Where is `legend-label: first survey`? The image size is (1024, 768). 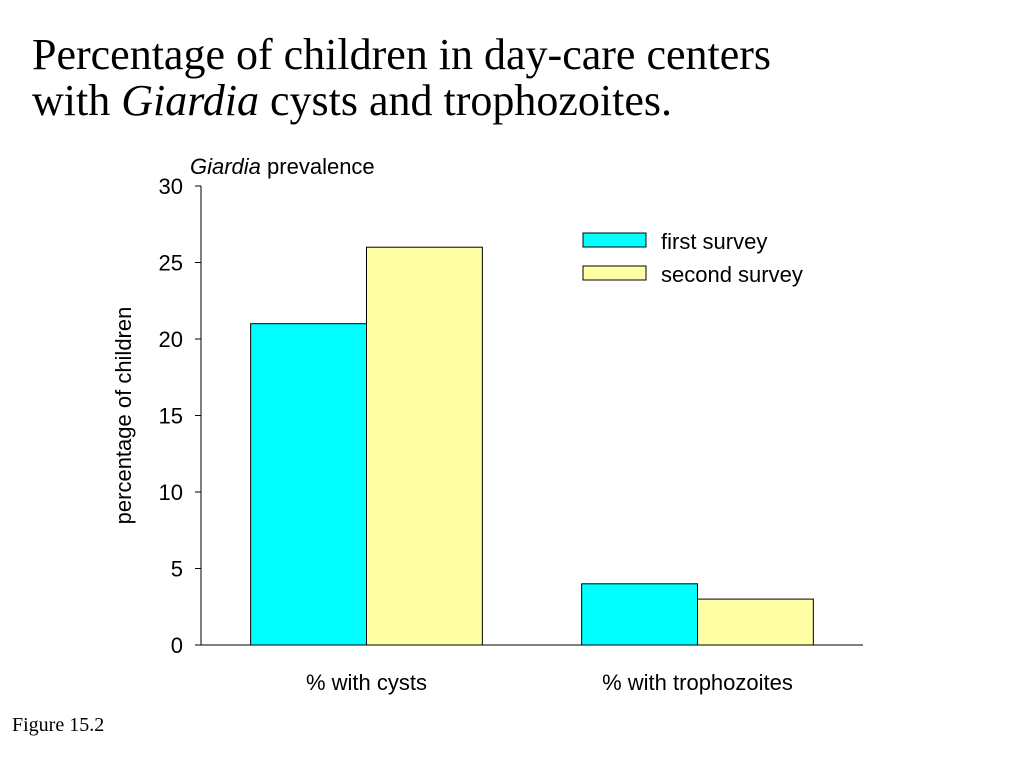 legend-label: first survey is located at coordinates (714, 241).